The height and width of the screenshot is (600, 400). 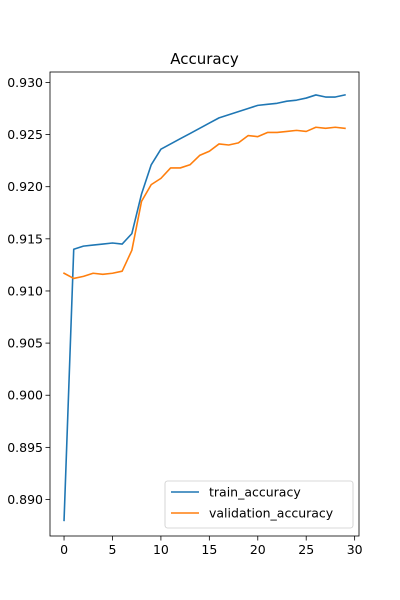 What do you see at coordinates (25, 290) in the screenshot?
I see `y-tick-label: 0.910` at bounding box center [25, 290].